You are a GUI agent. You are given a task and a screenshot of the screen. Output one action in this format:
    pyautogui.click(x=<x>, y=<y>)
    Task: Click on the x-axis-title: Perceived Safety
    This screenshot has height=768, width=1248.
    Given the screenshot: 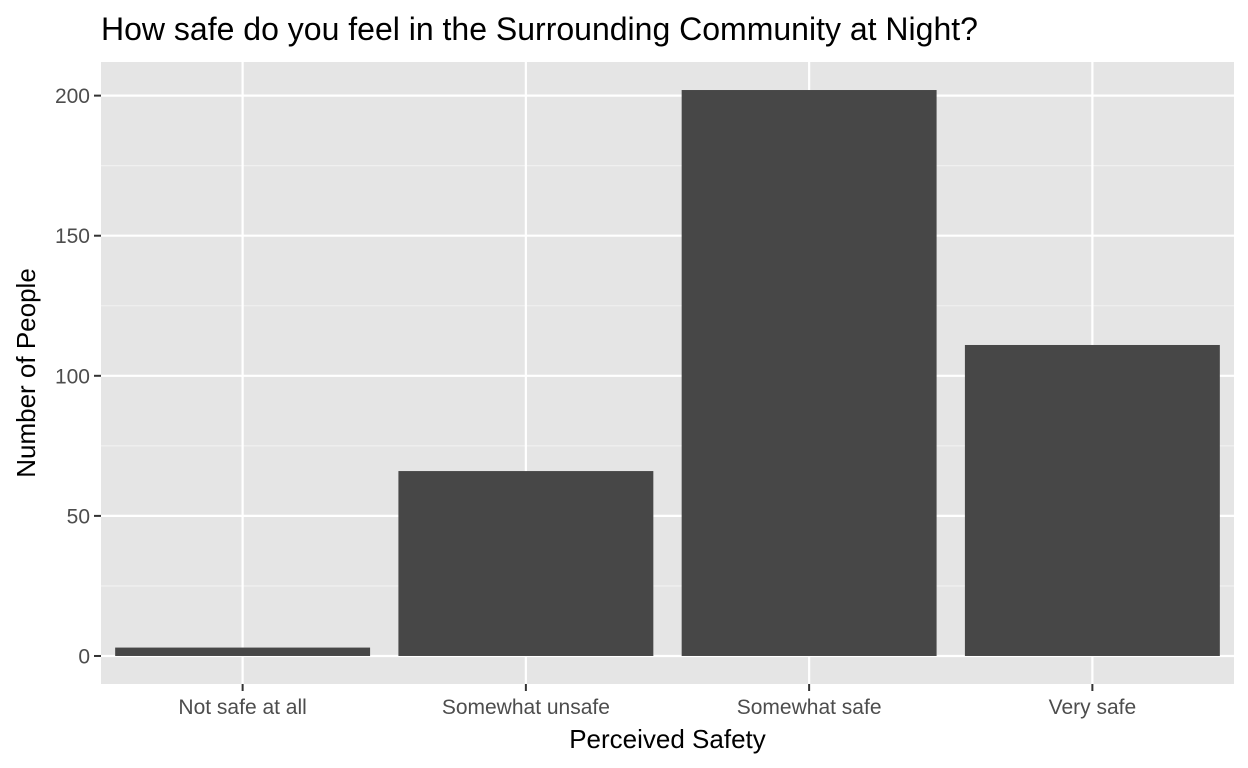 What is the action you would take?
    pyautogui.click(x=667, y=739)
    